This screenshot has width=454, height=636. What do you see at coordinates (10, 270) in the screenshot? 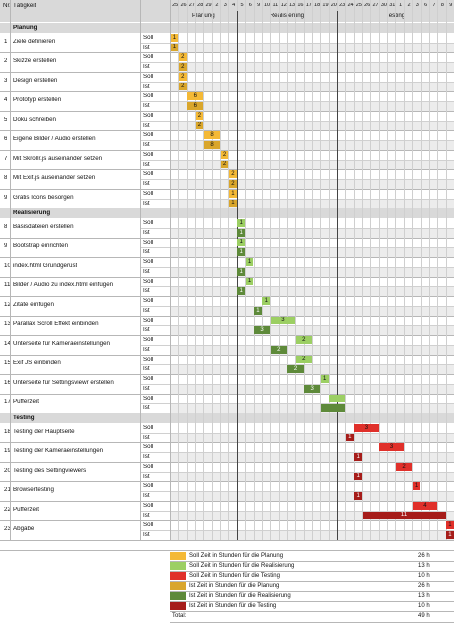
I see `col-divider` at bounding box center [10, 270].